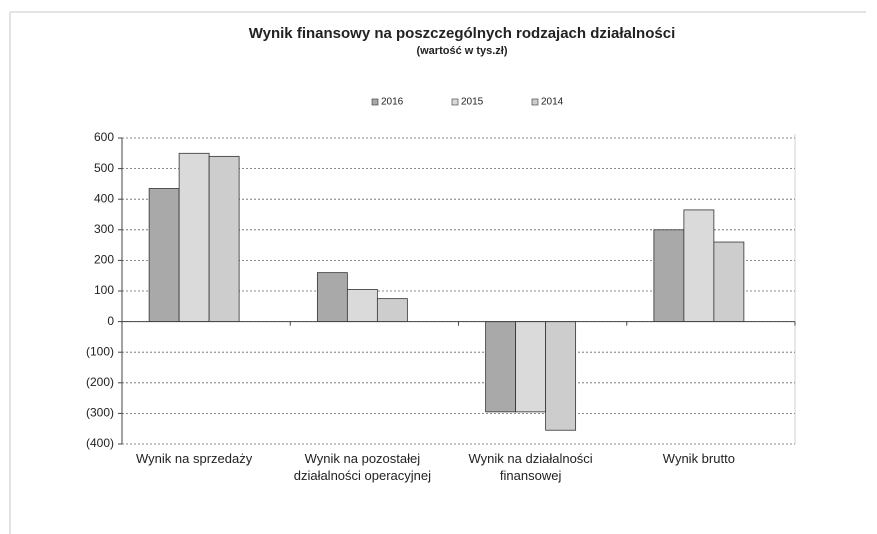 This screenshot has width=877, height=534. Describe the element at coordinates (698, 458) in the screenshot. I see `x-tick-label: Wynik brutto` at that location.